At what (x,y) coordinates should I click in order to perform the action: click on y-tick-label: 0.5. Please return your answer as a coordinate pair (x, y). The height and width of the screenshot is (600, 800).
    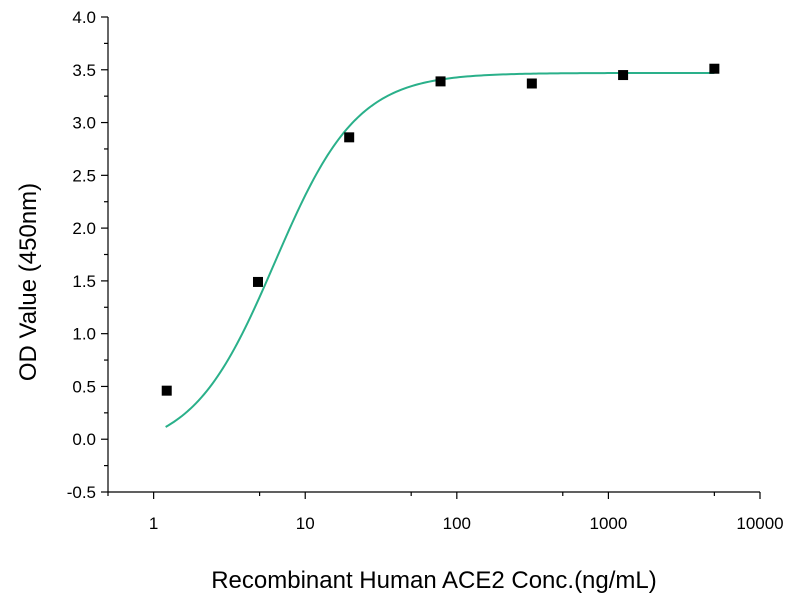
    Looking at the image, I should click on (84, 386).